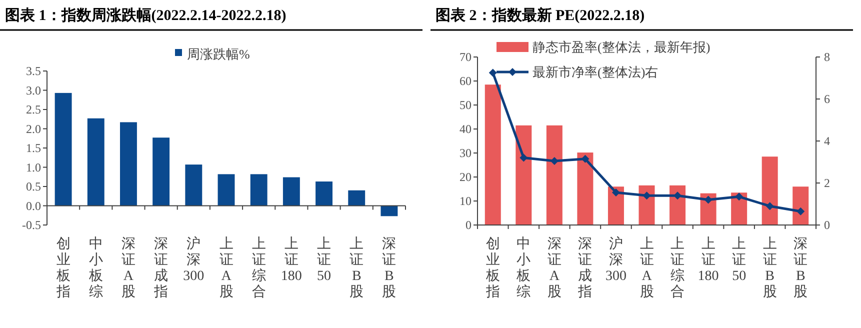 This screenshot has height=328, width=861. I want to click on y-tick-label: 1.5, so click(33, 148).